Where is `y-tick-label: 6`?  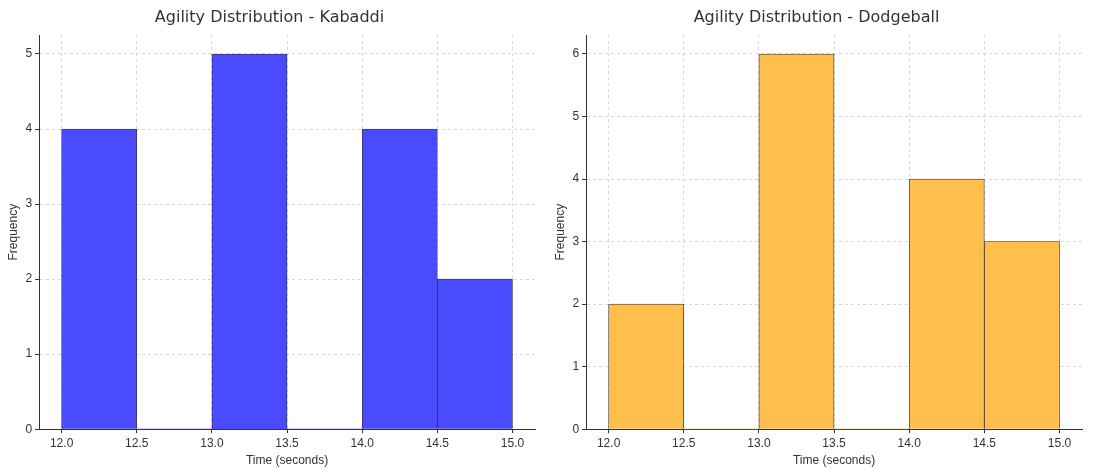 y-tick-label: 6 is located at coordinates (576, 53).